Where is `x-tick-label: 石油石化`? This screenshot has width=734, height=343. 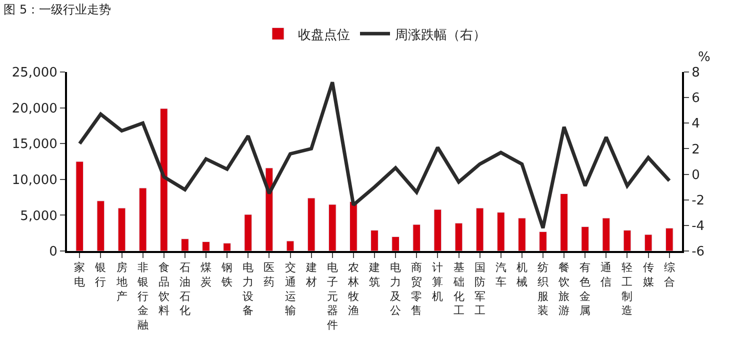
x-tick-label: 石油石化 is located at coordinates (184, 289).